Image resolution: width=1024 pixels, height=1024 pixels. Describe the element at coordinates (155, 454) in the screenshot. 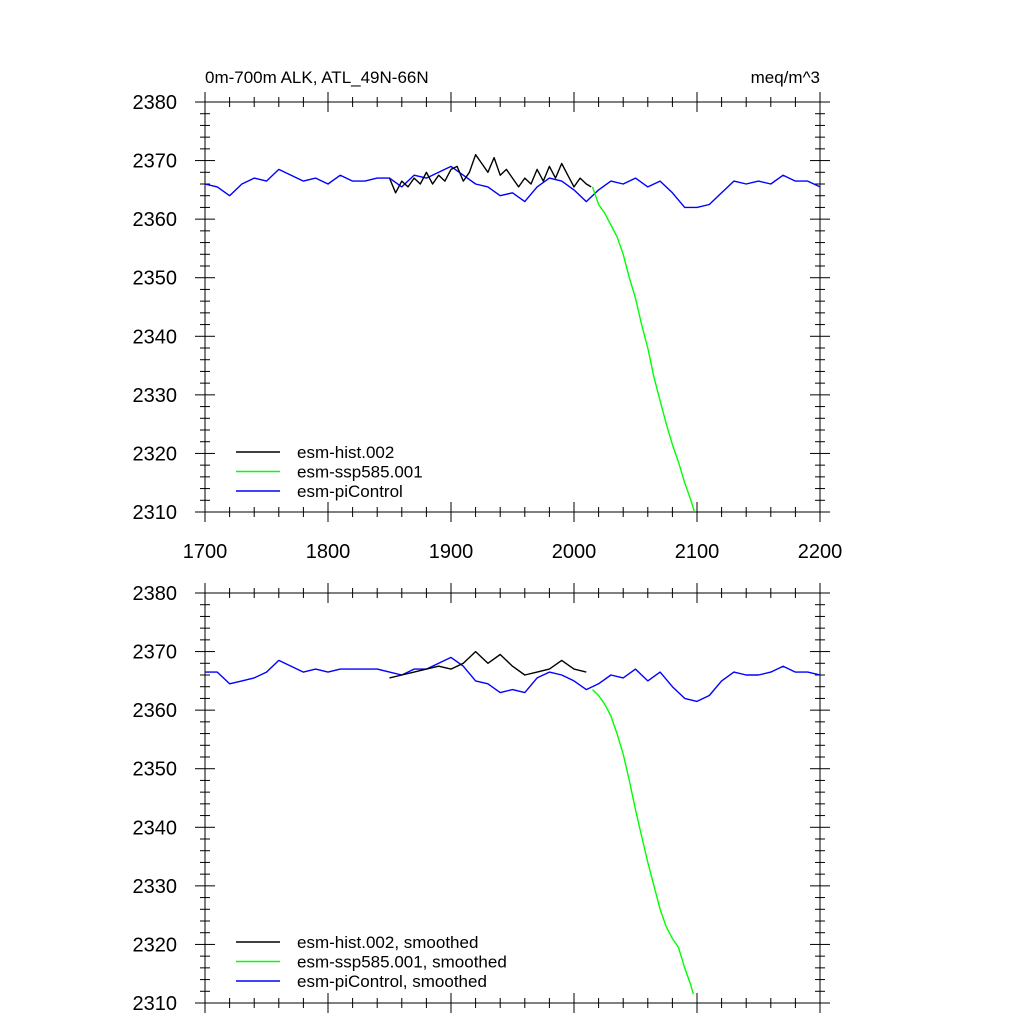

I see `panel-1-y-tick-label: 2320` at that location.